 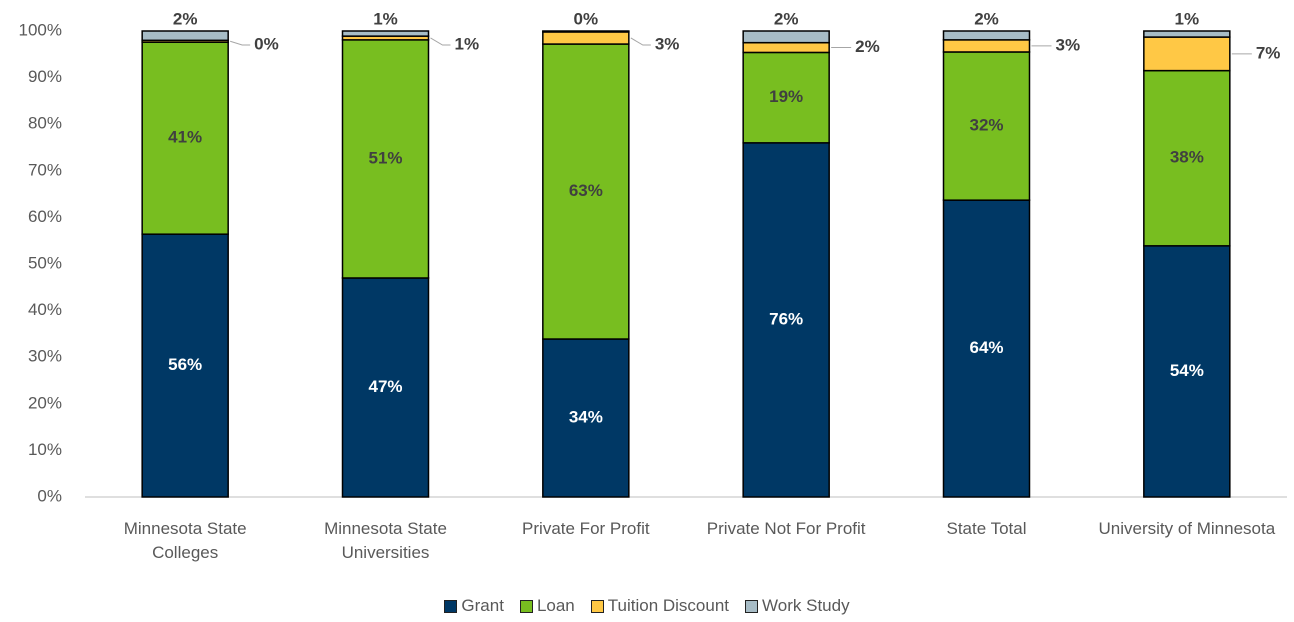 I want to click on data-label: 76%, so click(x=786, y=318).